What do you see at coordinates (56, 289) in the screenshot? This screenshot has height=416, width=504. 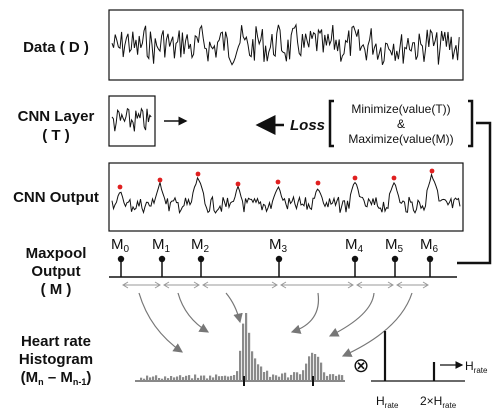 I see `maxpool-label-3: ( M )` at bounding box center [56, 289].